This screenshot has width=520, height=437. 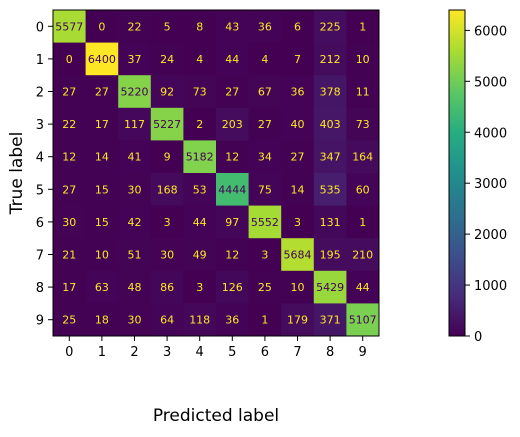 I want to click on y-tick-label: 1, so click(x=40, y=60).